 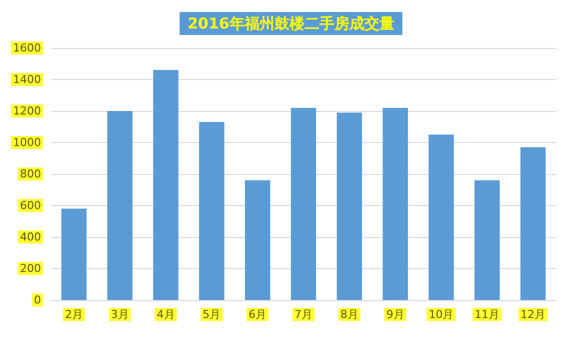 What do you see at coordinates (26, 111) in the screenshot?
I see `y-tick-label: 1200` at bounding box center [26, 111].